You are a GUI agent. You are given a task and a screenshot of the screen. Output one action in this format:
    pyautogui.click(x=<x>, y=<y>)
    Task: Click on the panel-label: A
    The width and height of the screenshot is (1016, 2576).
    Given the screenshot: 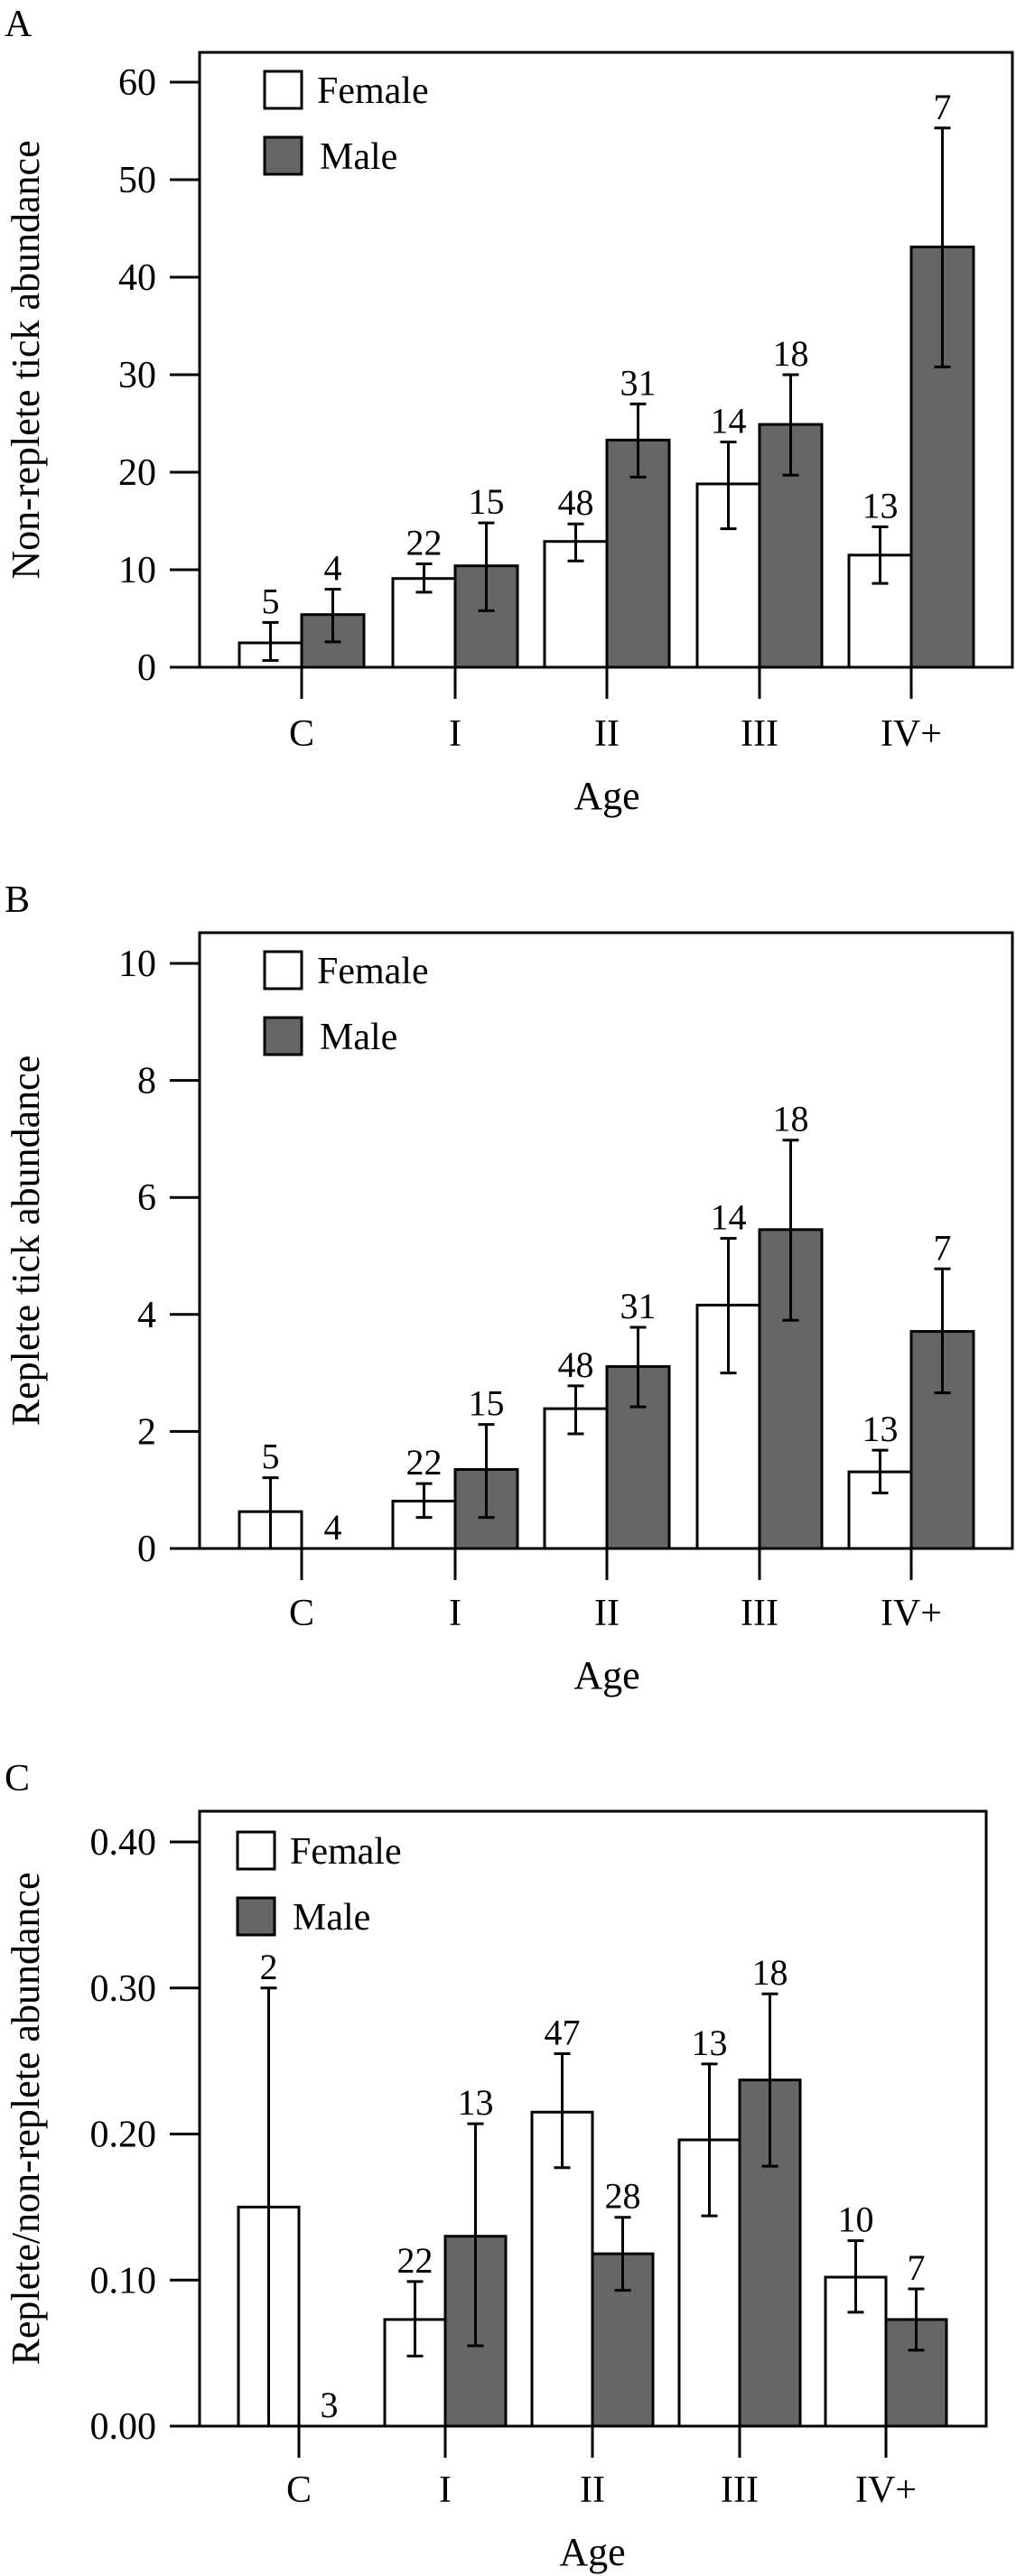 What is the action you would take?
    pyautogui.click(x=19, y=24)
    